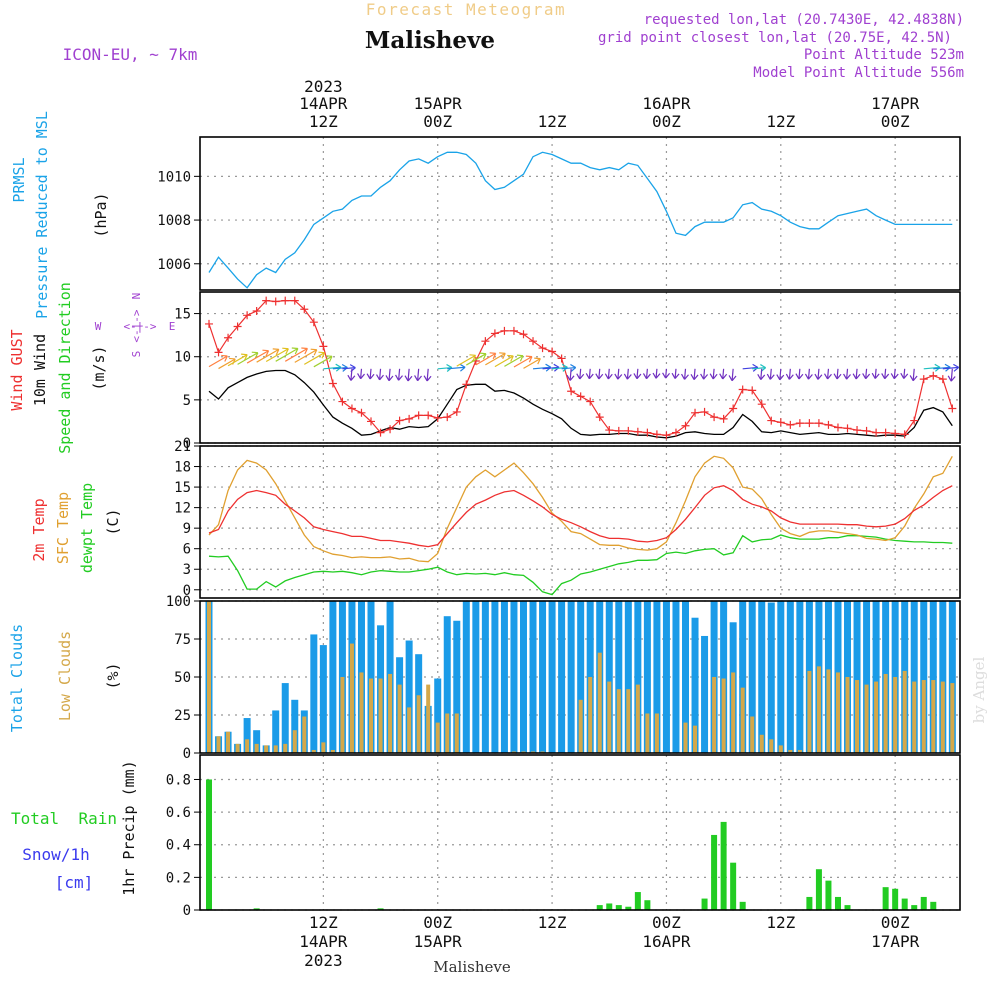  I want to click on place-title: Malisheve, so click(430, 40).